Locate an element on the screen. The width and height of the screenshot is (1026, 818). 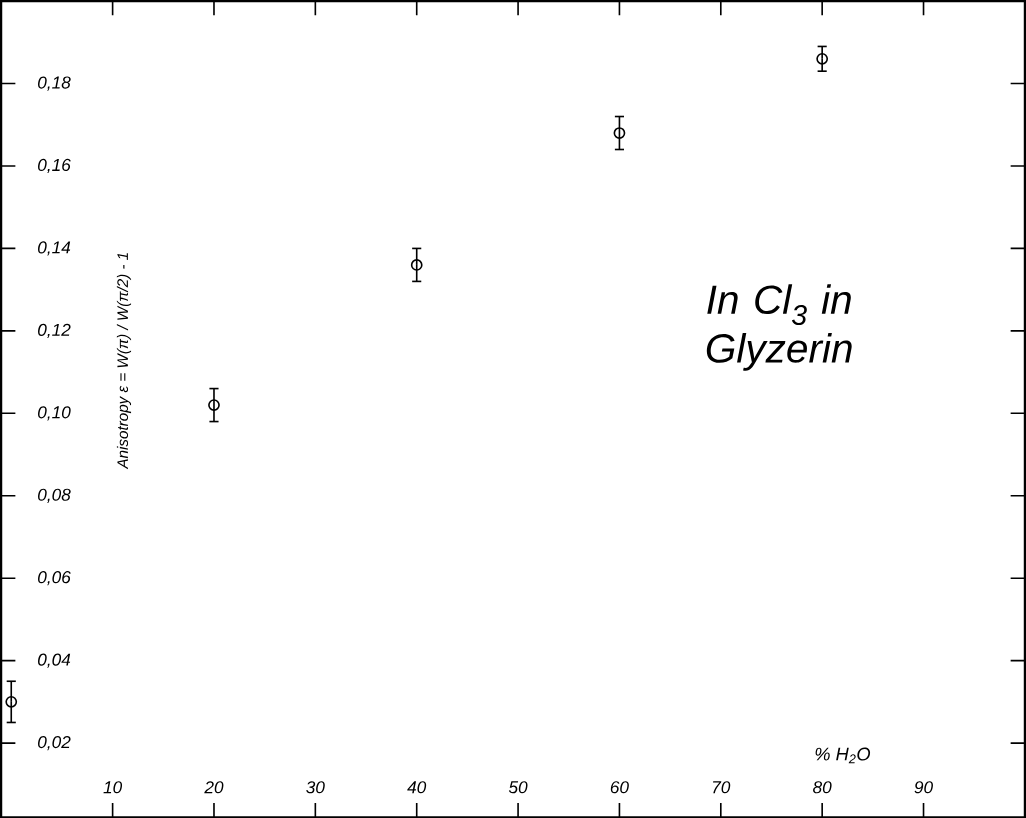
y-tick-label: 0,06 is located at coordinates (54, 578).